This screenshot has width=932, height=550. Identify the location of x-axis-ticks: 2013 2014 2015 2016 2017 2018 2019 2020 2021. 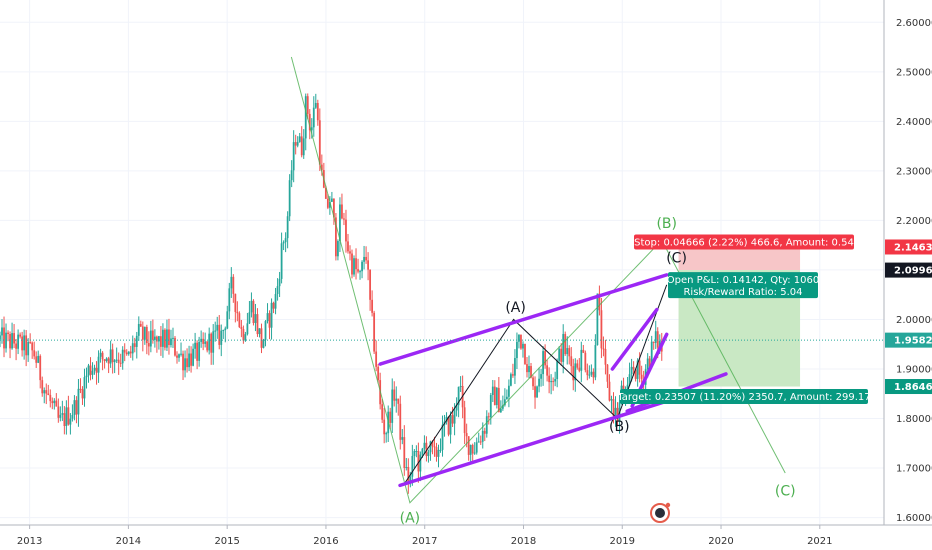
(425, 536).